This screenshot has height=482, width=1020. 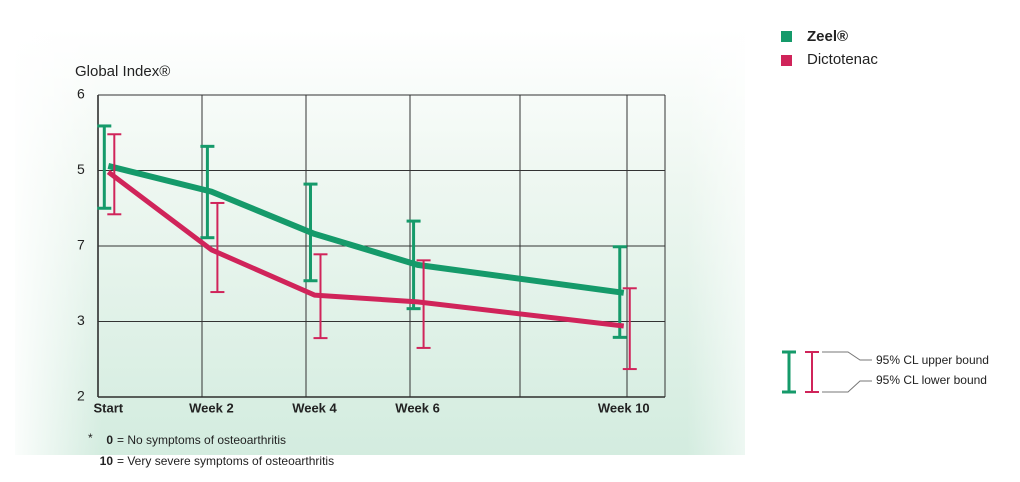 I want to click on chart-title: Global Index®, so click(x=122, y=71).